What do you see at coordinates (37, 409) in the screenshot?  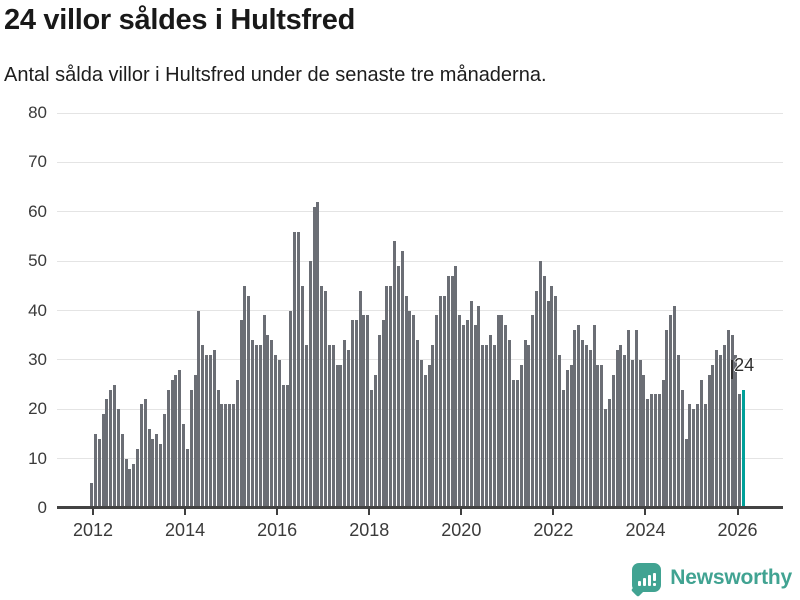 I see `y-axis-label: 20` at bounding box center [37, 409].